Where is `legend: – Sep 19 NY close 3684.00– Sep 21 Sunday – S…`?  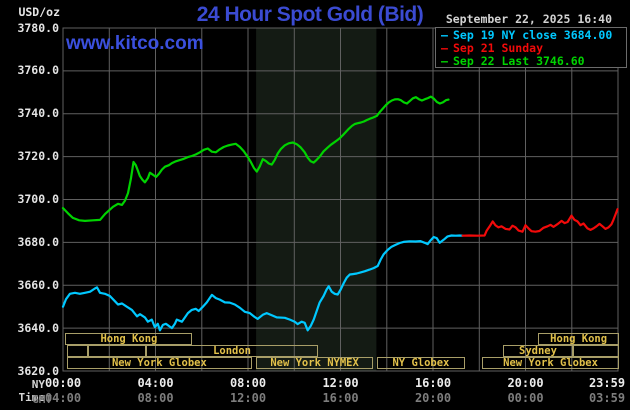
legend: – Sep 19 NY close 3684.00– Sep 21 Sunday – S… is located at coordinates (531, 47).